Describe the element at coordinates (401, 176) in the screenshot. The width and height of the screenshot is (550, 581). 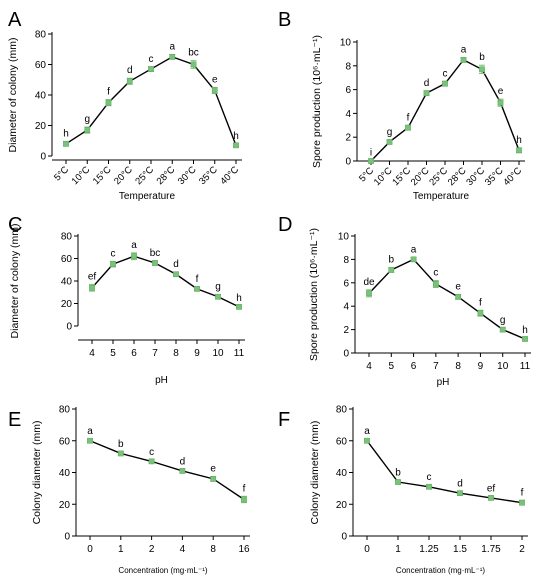
I see `x-tick-label: 15°C` at that location.